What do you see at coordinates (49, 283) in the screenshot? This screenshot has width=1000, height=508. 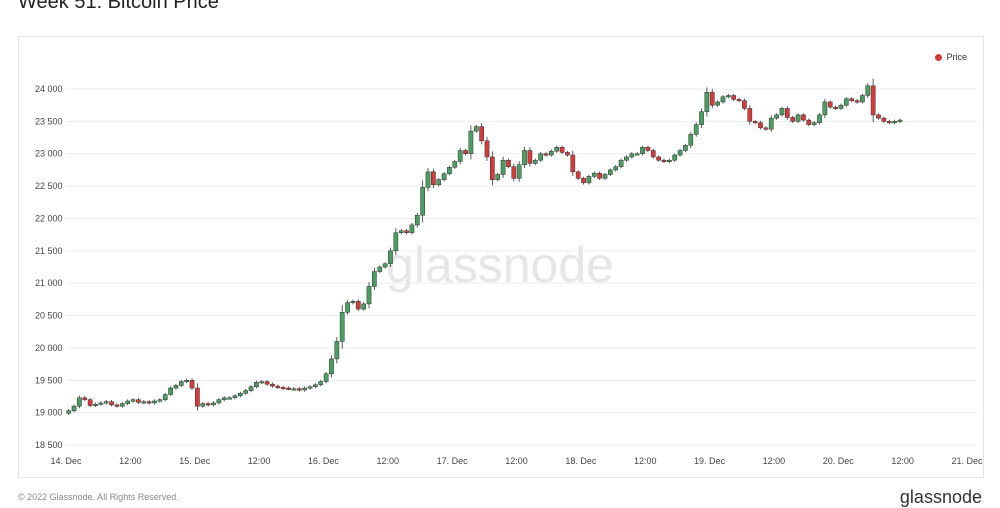 I see `y-tick-label: 21 000` at bounding box center [49, 283].